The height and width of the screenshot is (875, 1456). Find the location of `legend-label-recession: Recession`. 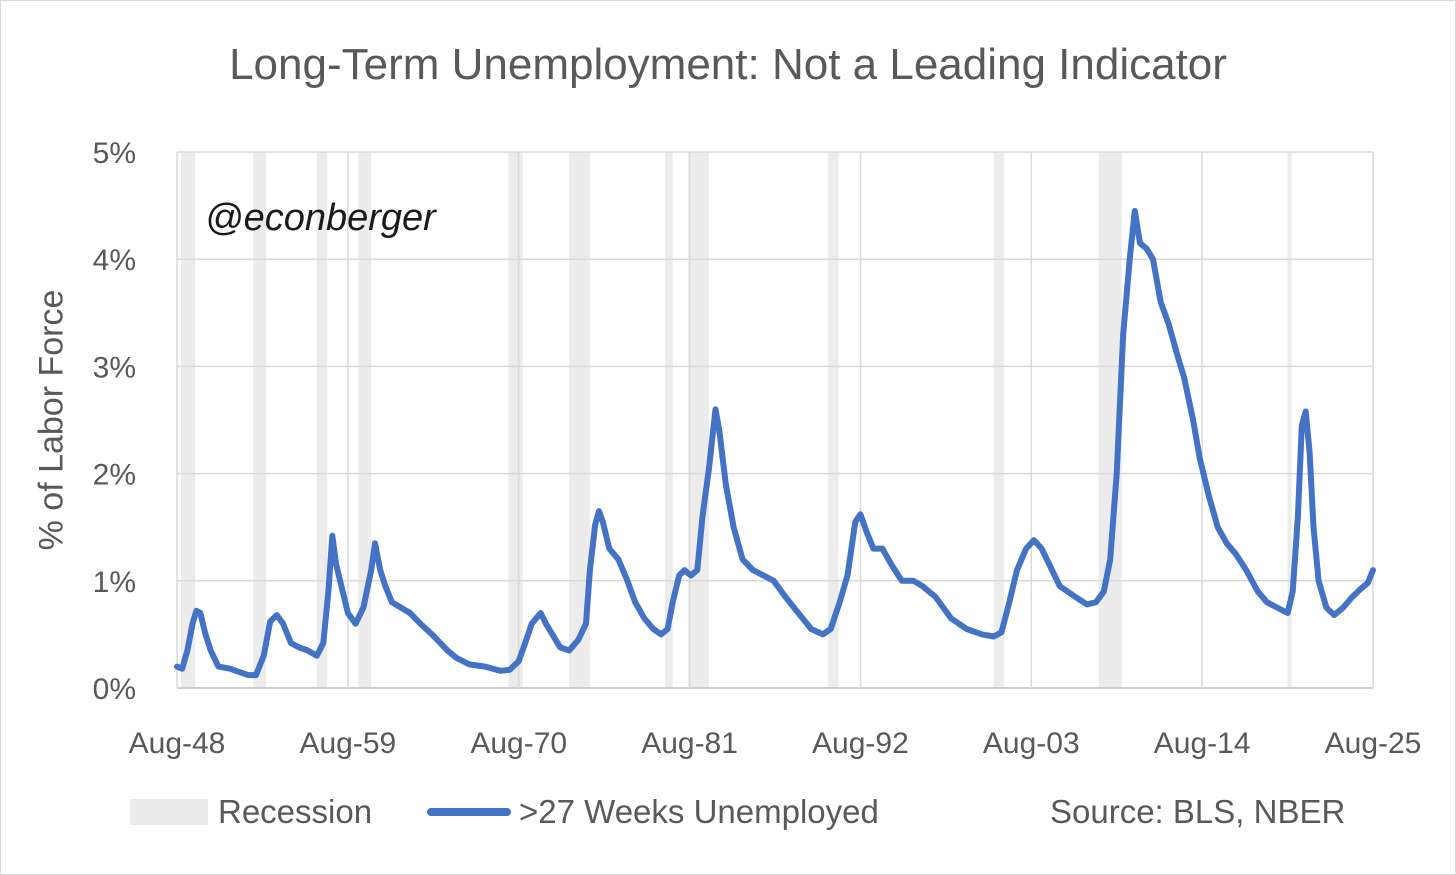

legend-label-recession: Recession is located at coordinates (295, 811).